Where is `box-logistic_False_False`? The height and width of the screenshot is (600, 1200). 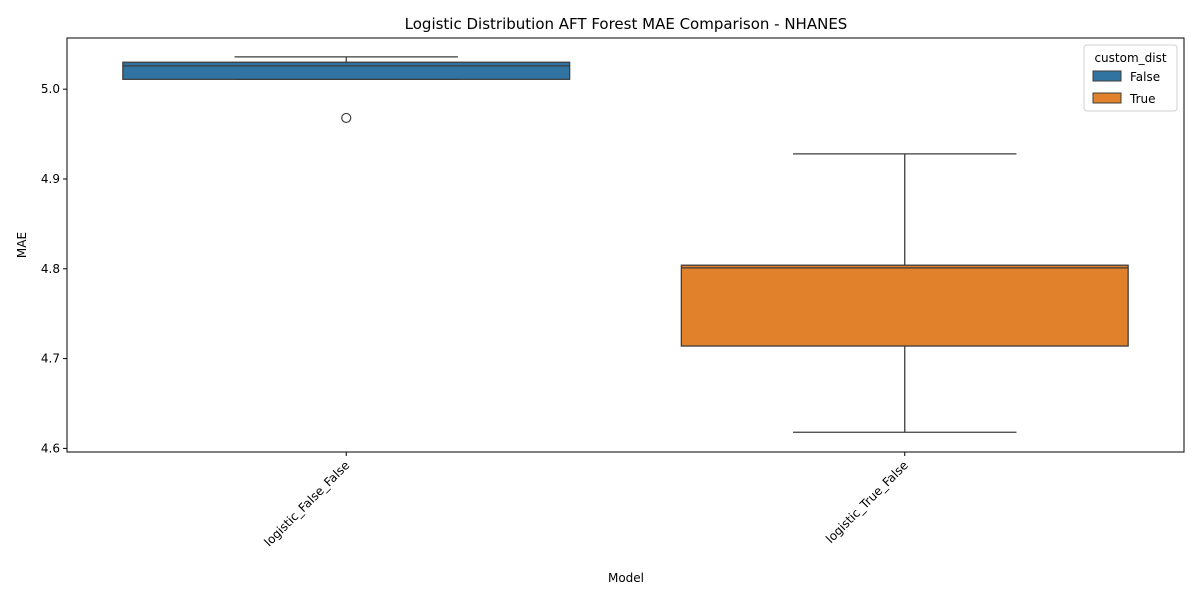 box-logistic_False_False is located at coordinates (346, 90).